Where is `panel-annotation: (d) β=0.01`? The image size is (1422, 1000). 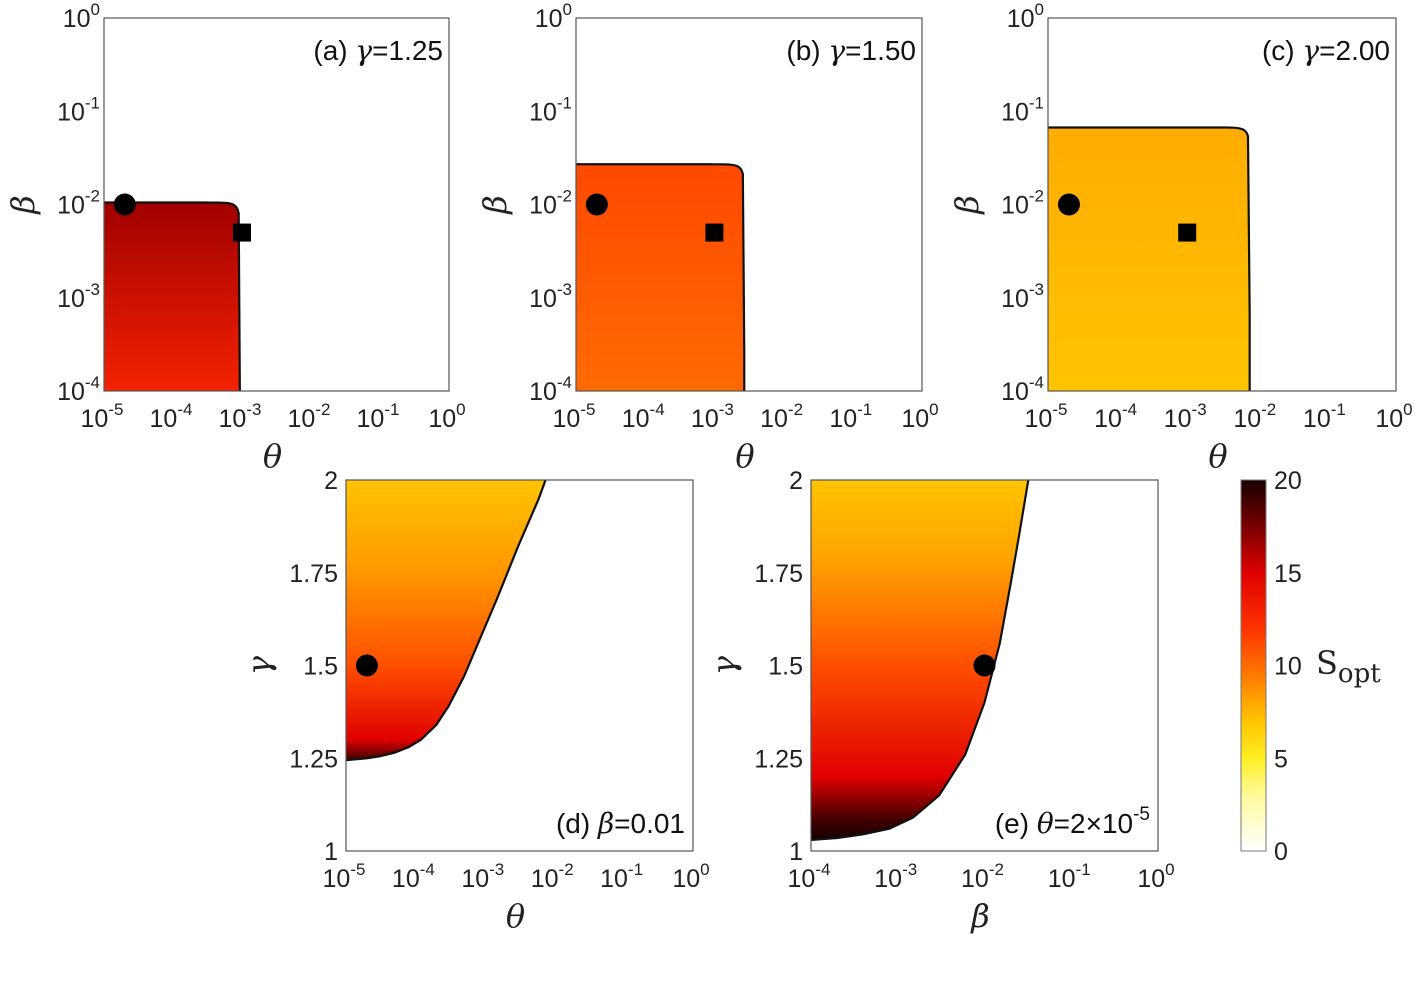 panel-annotation: (d) β=0.01 is located at coordinates (620, 823).